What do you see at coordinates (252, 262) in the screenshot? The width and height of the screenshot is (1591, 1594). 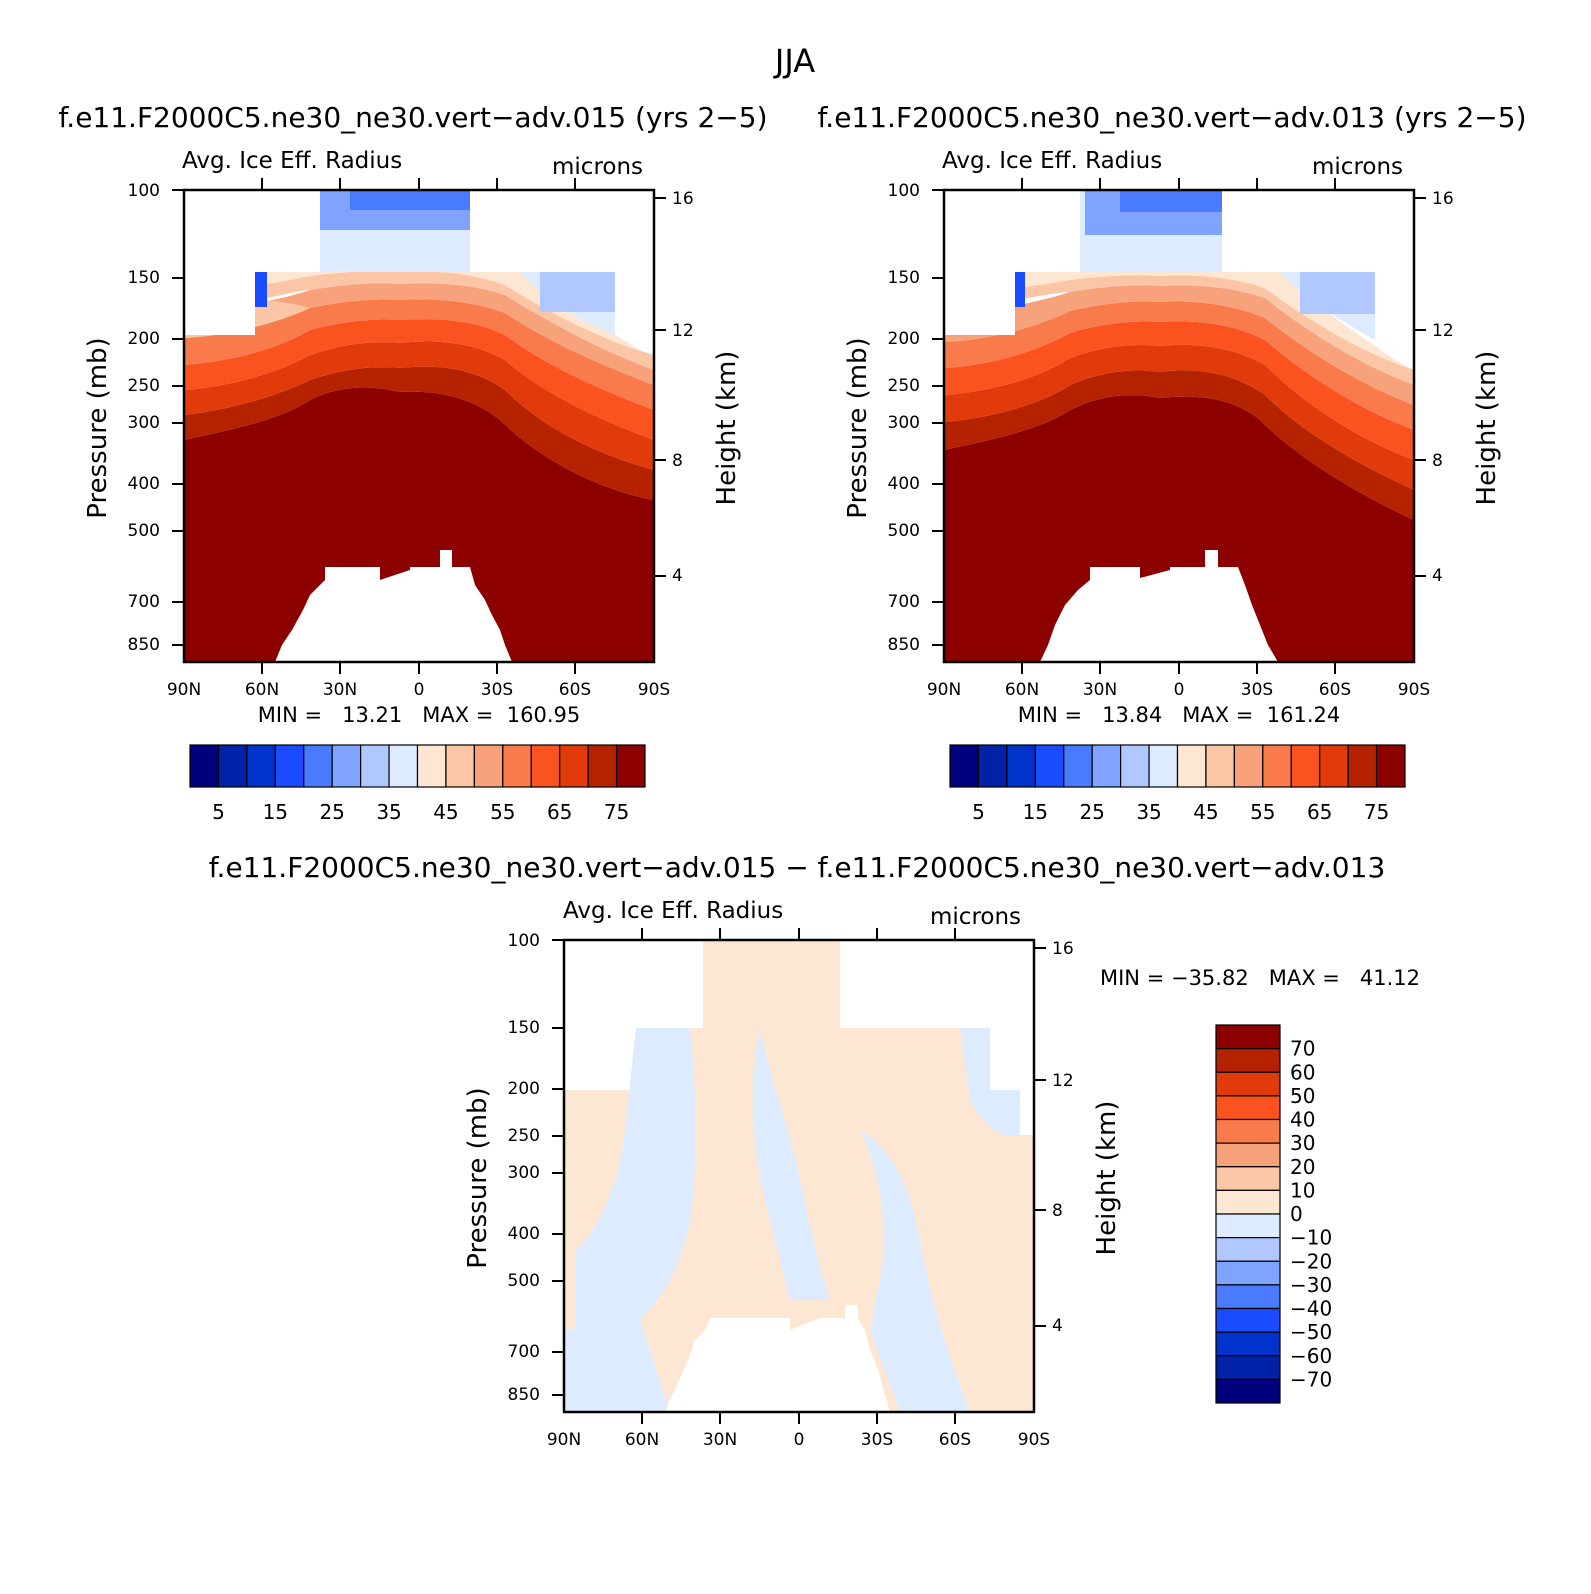 I see `panel-1-white-top-left` at bounding box center [252, 262].